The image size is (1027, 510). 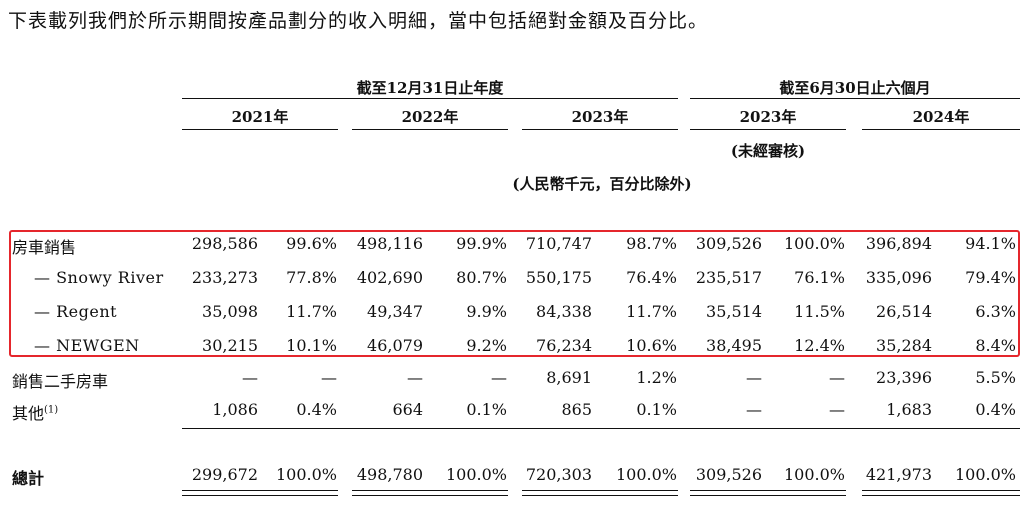 I want to click on table-cell: 9.2%, so click(x=486, y=345).